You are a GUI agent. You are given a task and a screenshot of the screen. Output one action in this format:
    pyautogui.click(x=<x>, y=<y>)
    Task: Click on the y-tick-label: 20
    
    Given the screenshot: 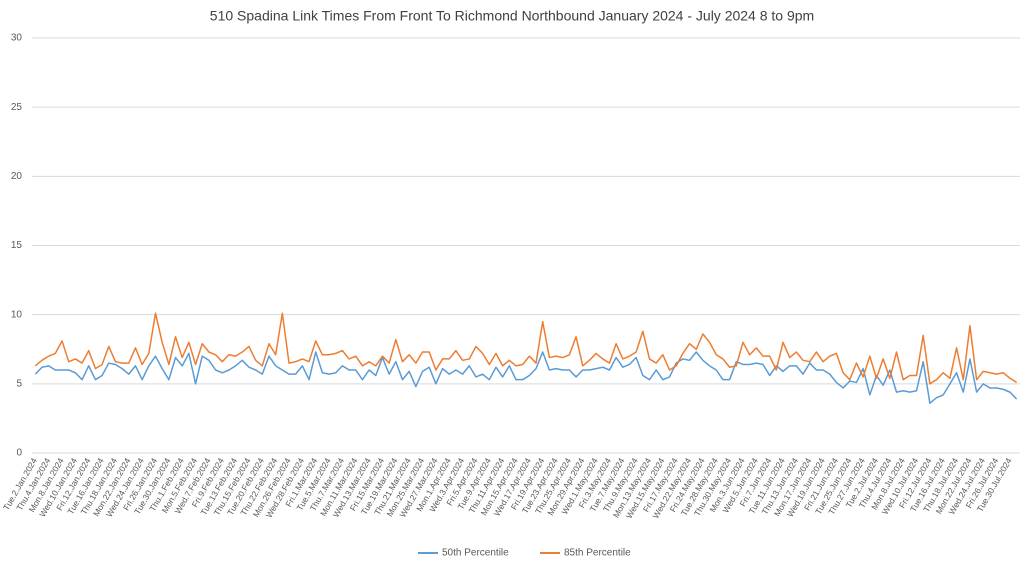 What is the action you would take?
    pyautogui.click(x=17, y=176)
    